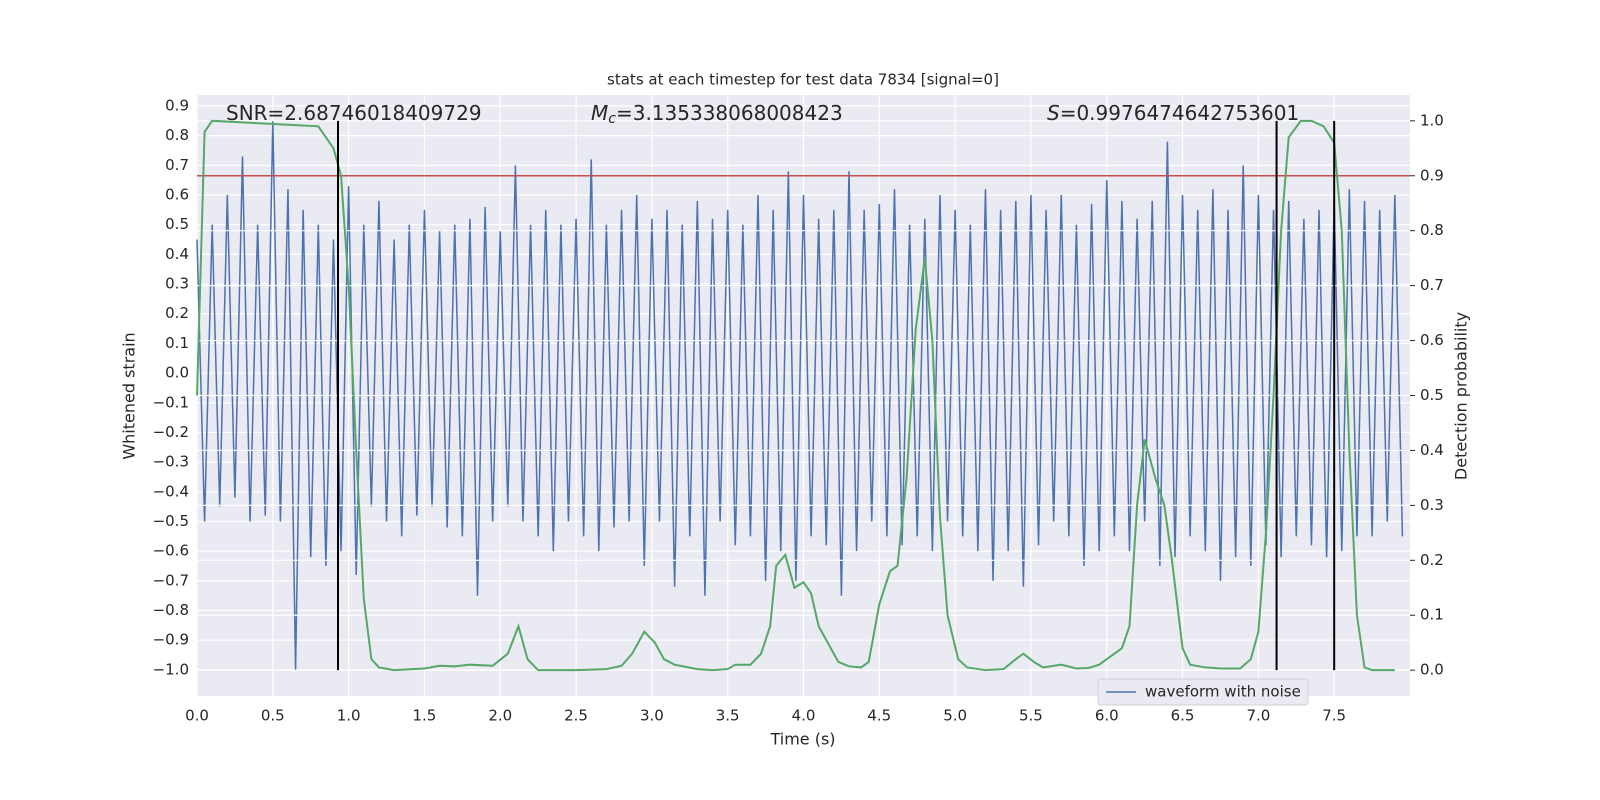 Image resolution: width=1600 pixels, height=800 pixels. What do you see at coordinates (171, 402) in the screenshot?
I see `y-tick-label: −0.1` at bounding box center [171, 402].